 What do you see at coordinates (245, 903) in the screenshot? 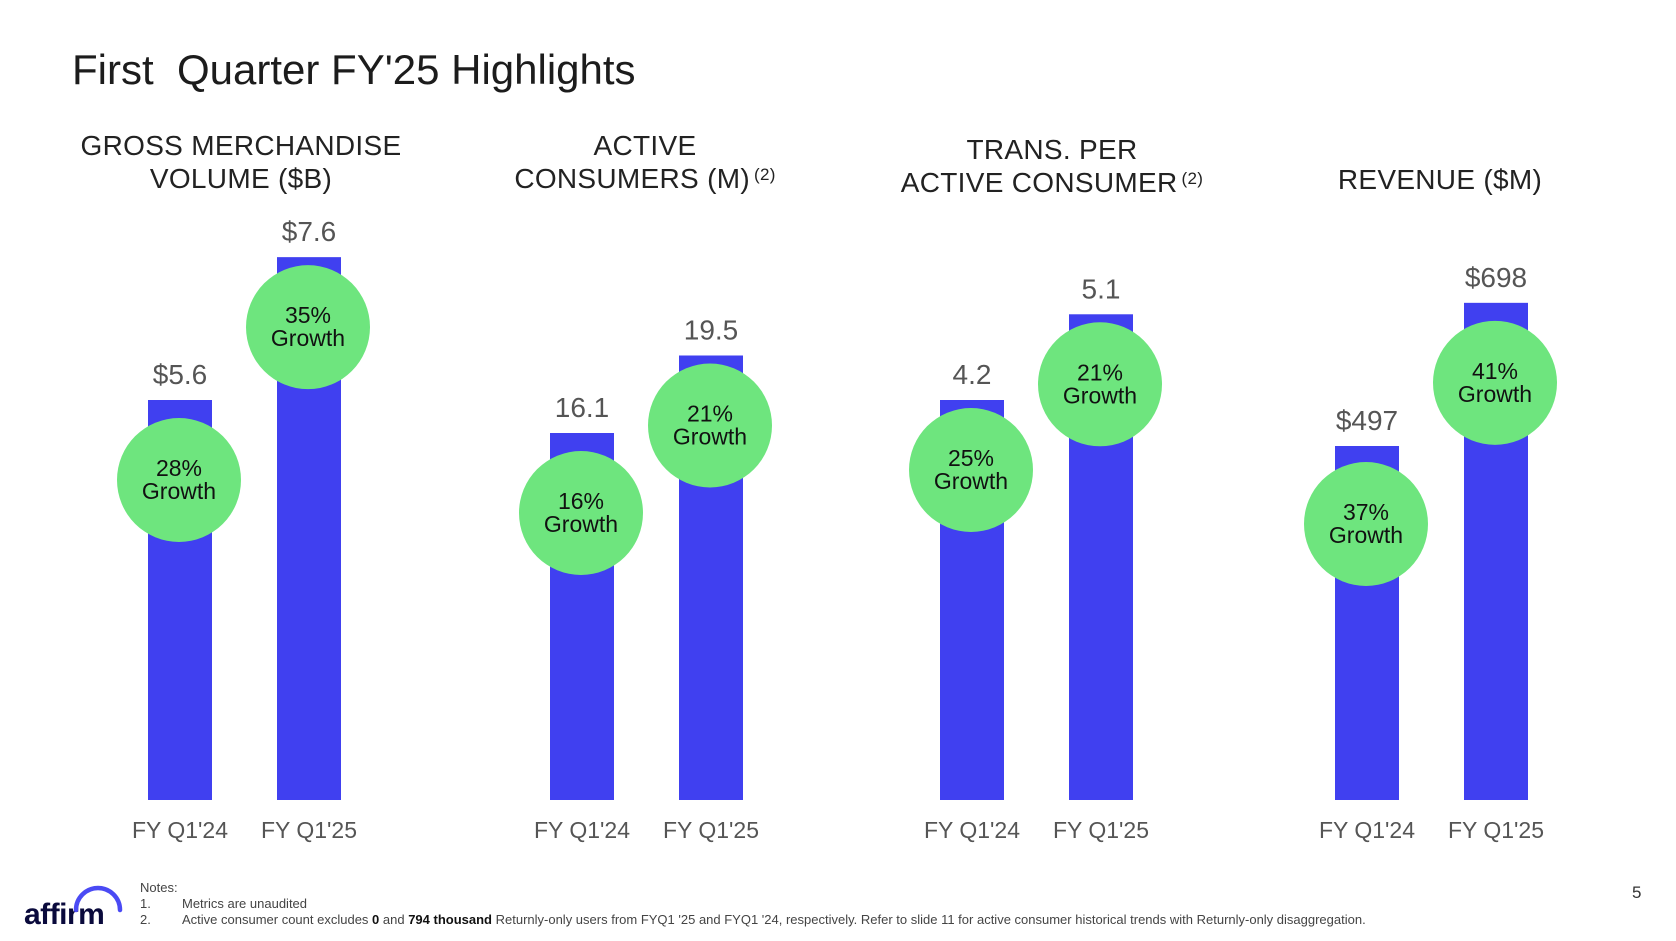
I see `note-text: Metrics are unaudited` at bounding box center [245, 903].